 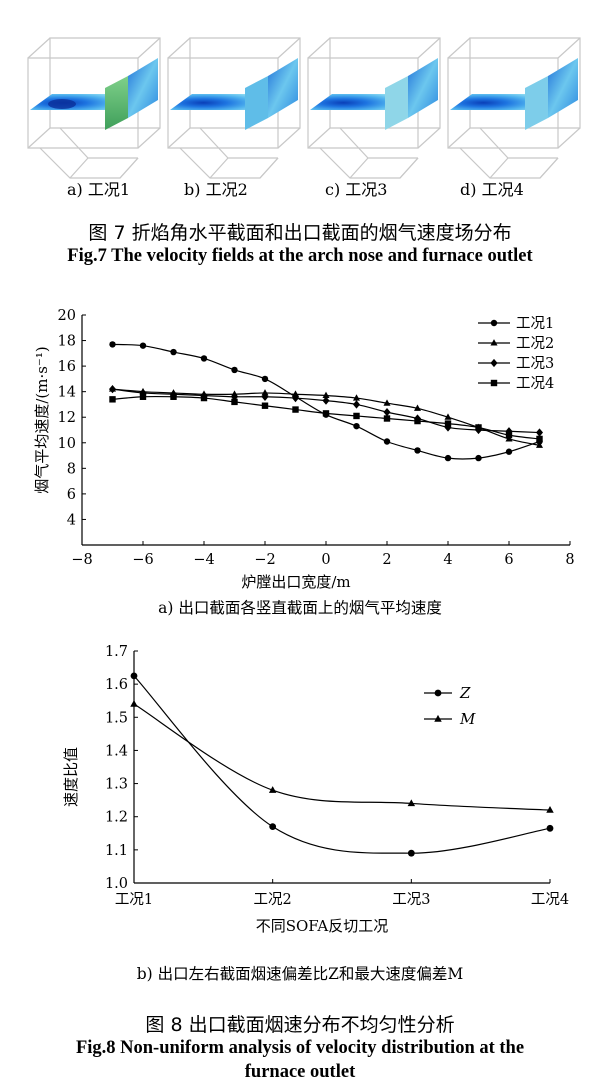 I want to click on fig7-panel-label-2: b) 工况2, so click(x=216, y=189).